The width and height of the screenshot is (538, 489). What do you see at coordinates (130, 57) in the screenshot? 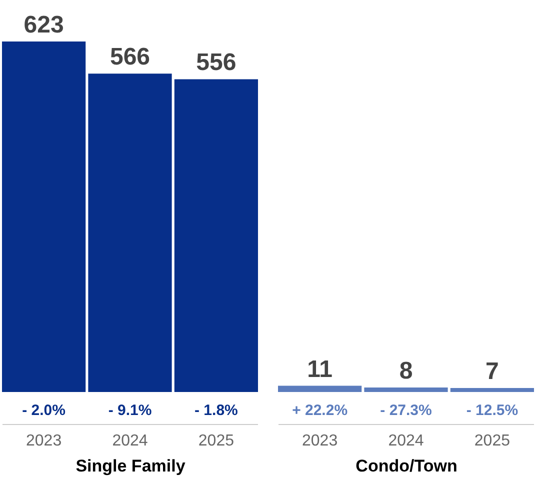
I see `data-label: 566` at bounding box center [130, 57].